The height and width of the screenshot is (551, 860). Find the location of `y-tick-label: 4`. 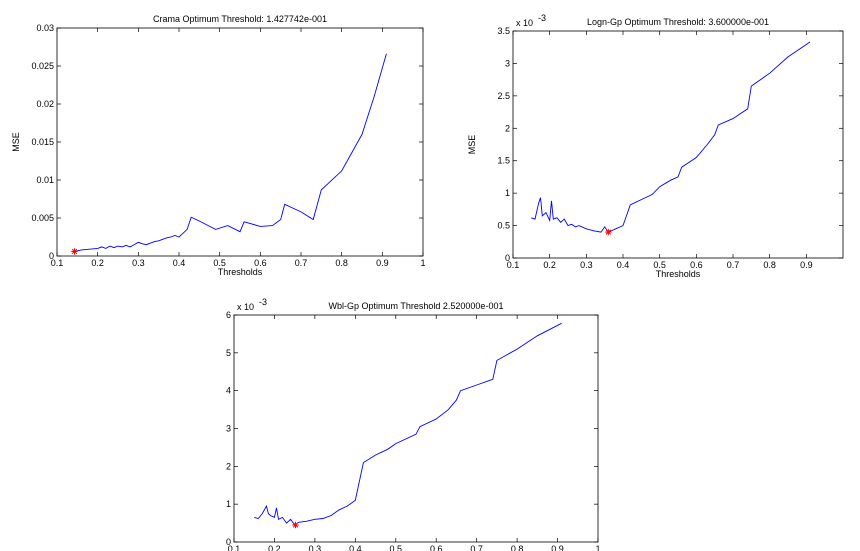

y-tick-label: 4 is located at coordinates (228, 391).